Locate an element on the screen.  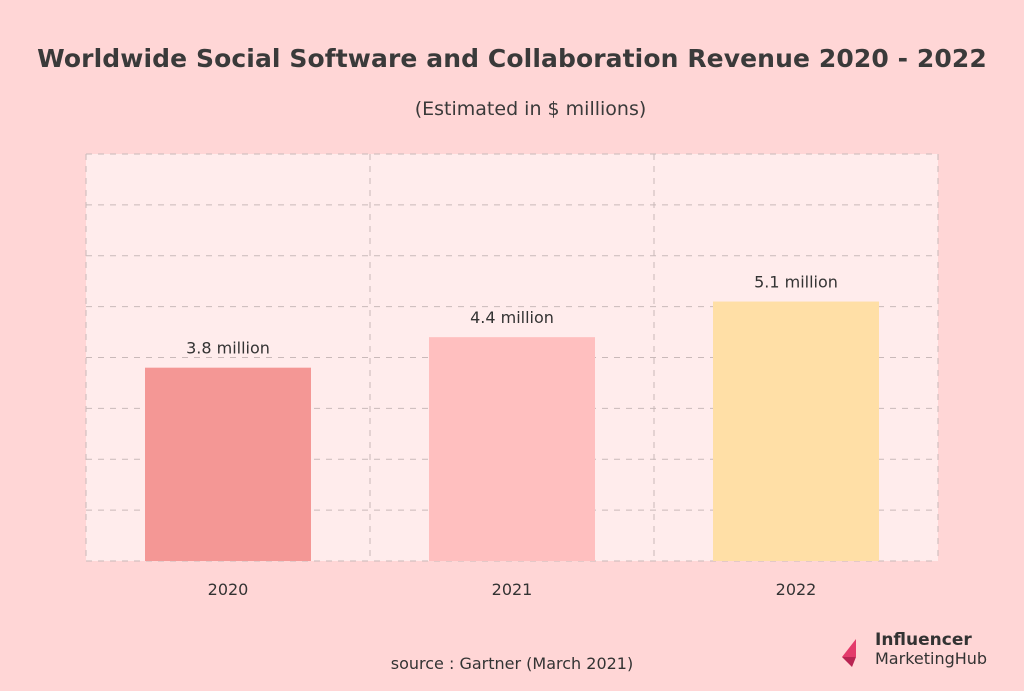
source-note: source : Gartner (March 2021) is located at coordinates (512, 663).